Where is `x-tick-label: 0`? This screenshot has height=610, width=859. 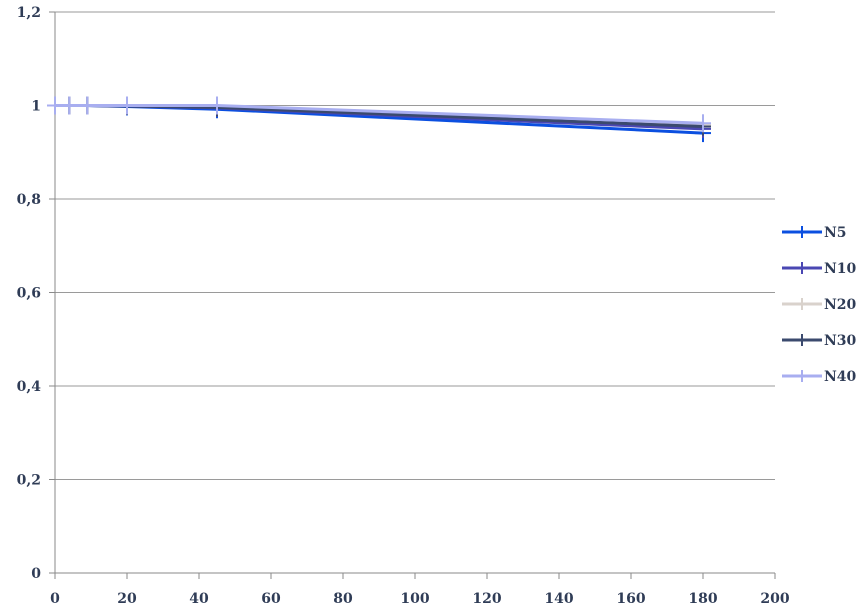 x-tick-label: 0 is located at coordinates (55, 599).